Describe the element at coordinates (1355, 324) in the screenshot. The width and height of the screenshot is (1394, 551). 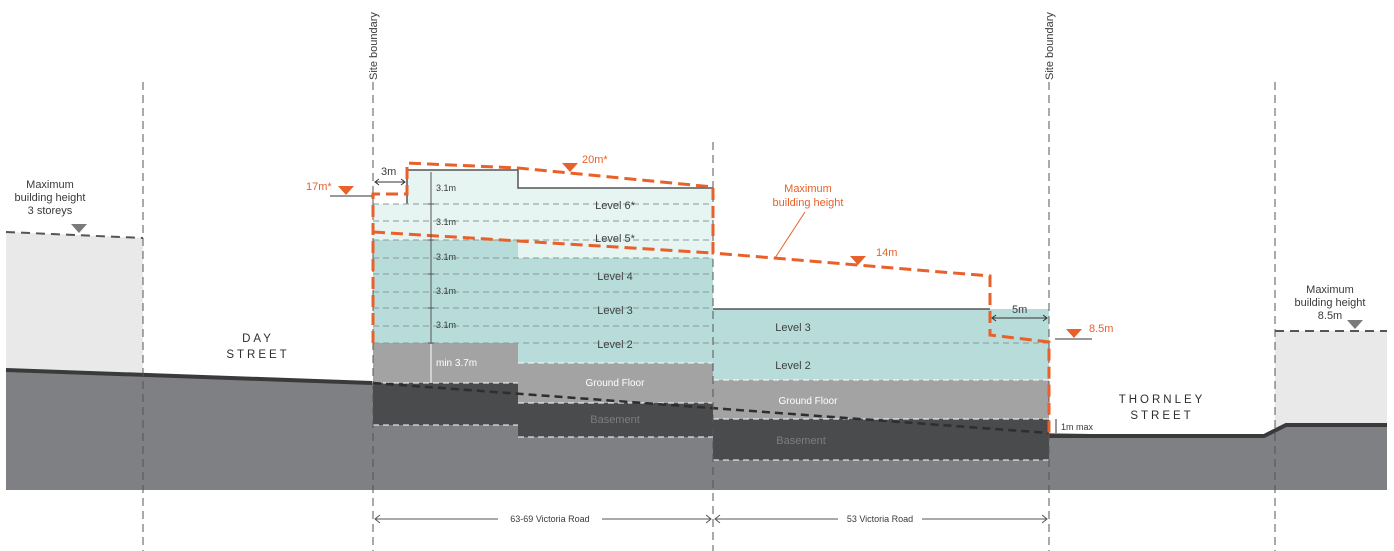
I see `marker-right-neighbour-icon` at that location.